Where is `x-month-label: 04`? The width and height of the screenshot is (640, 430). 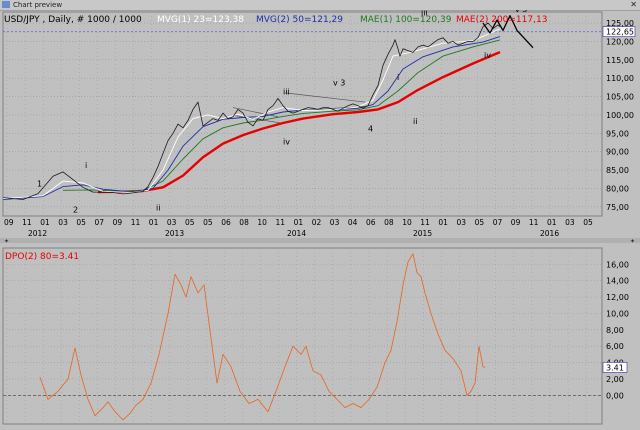 x-month-label: 04 is located at coordinates (353, 222).